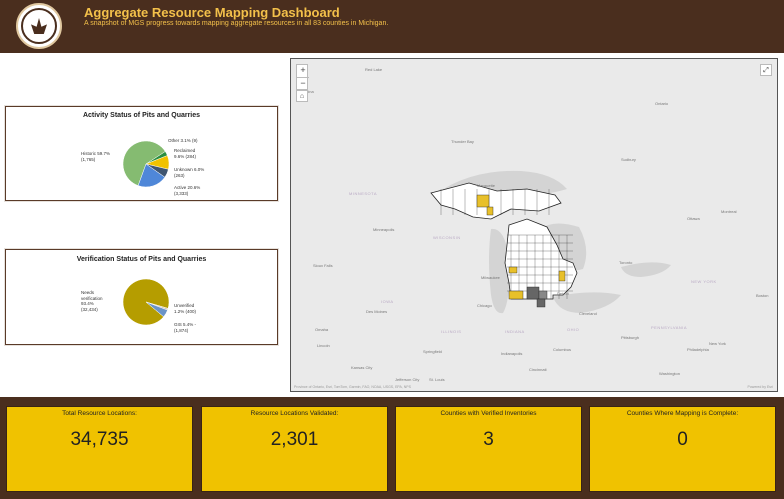 The image size is (784, 499). What do you see at coordinates (92, 298) in the screenshot?
I see `needs-name-2: verification` at bounding box center [92, 298].